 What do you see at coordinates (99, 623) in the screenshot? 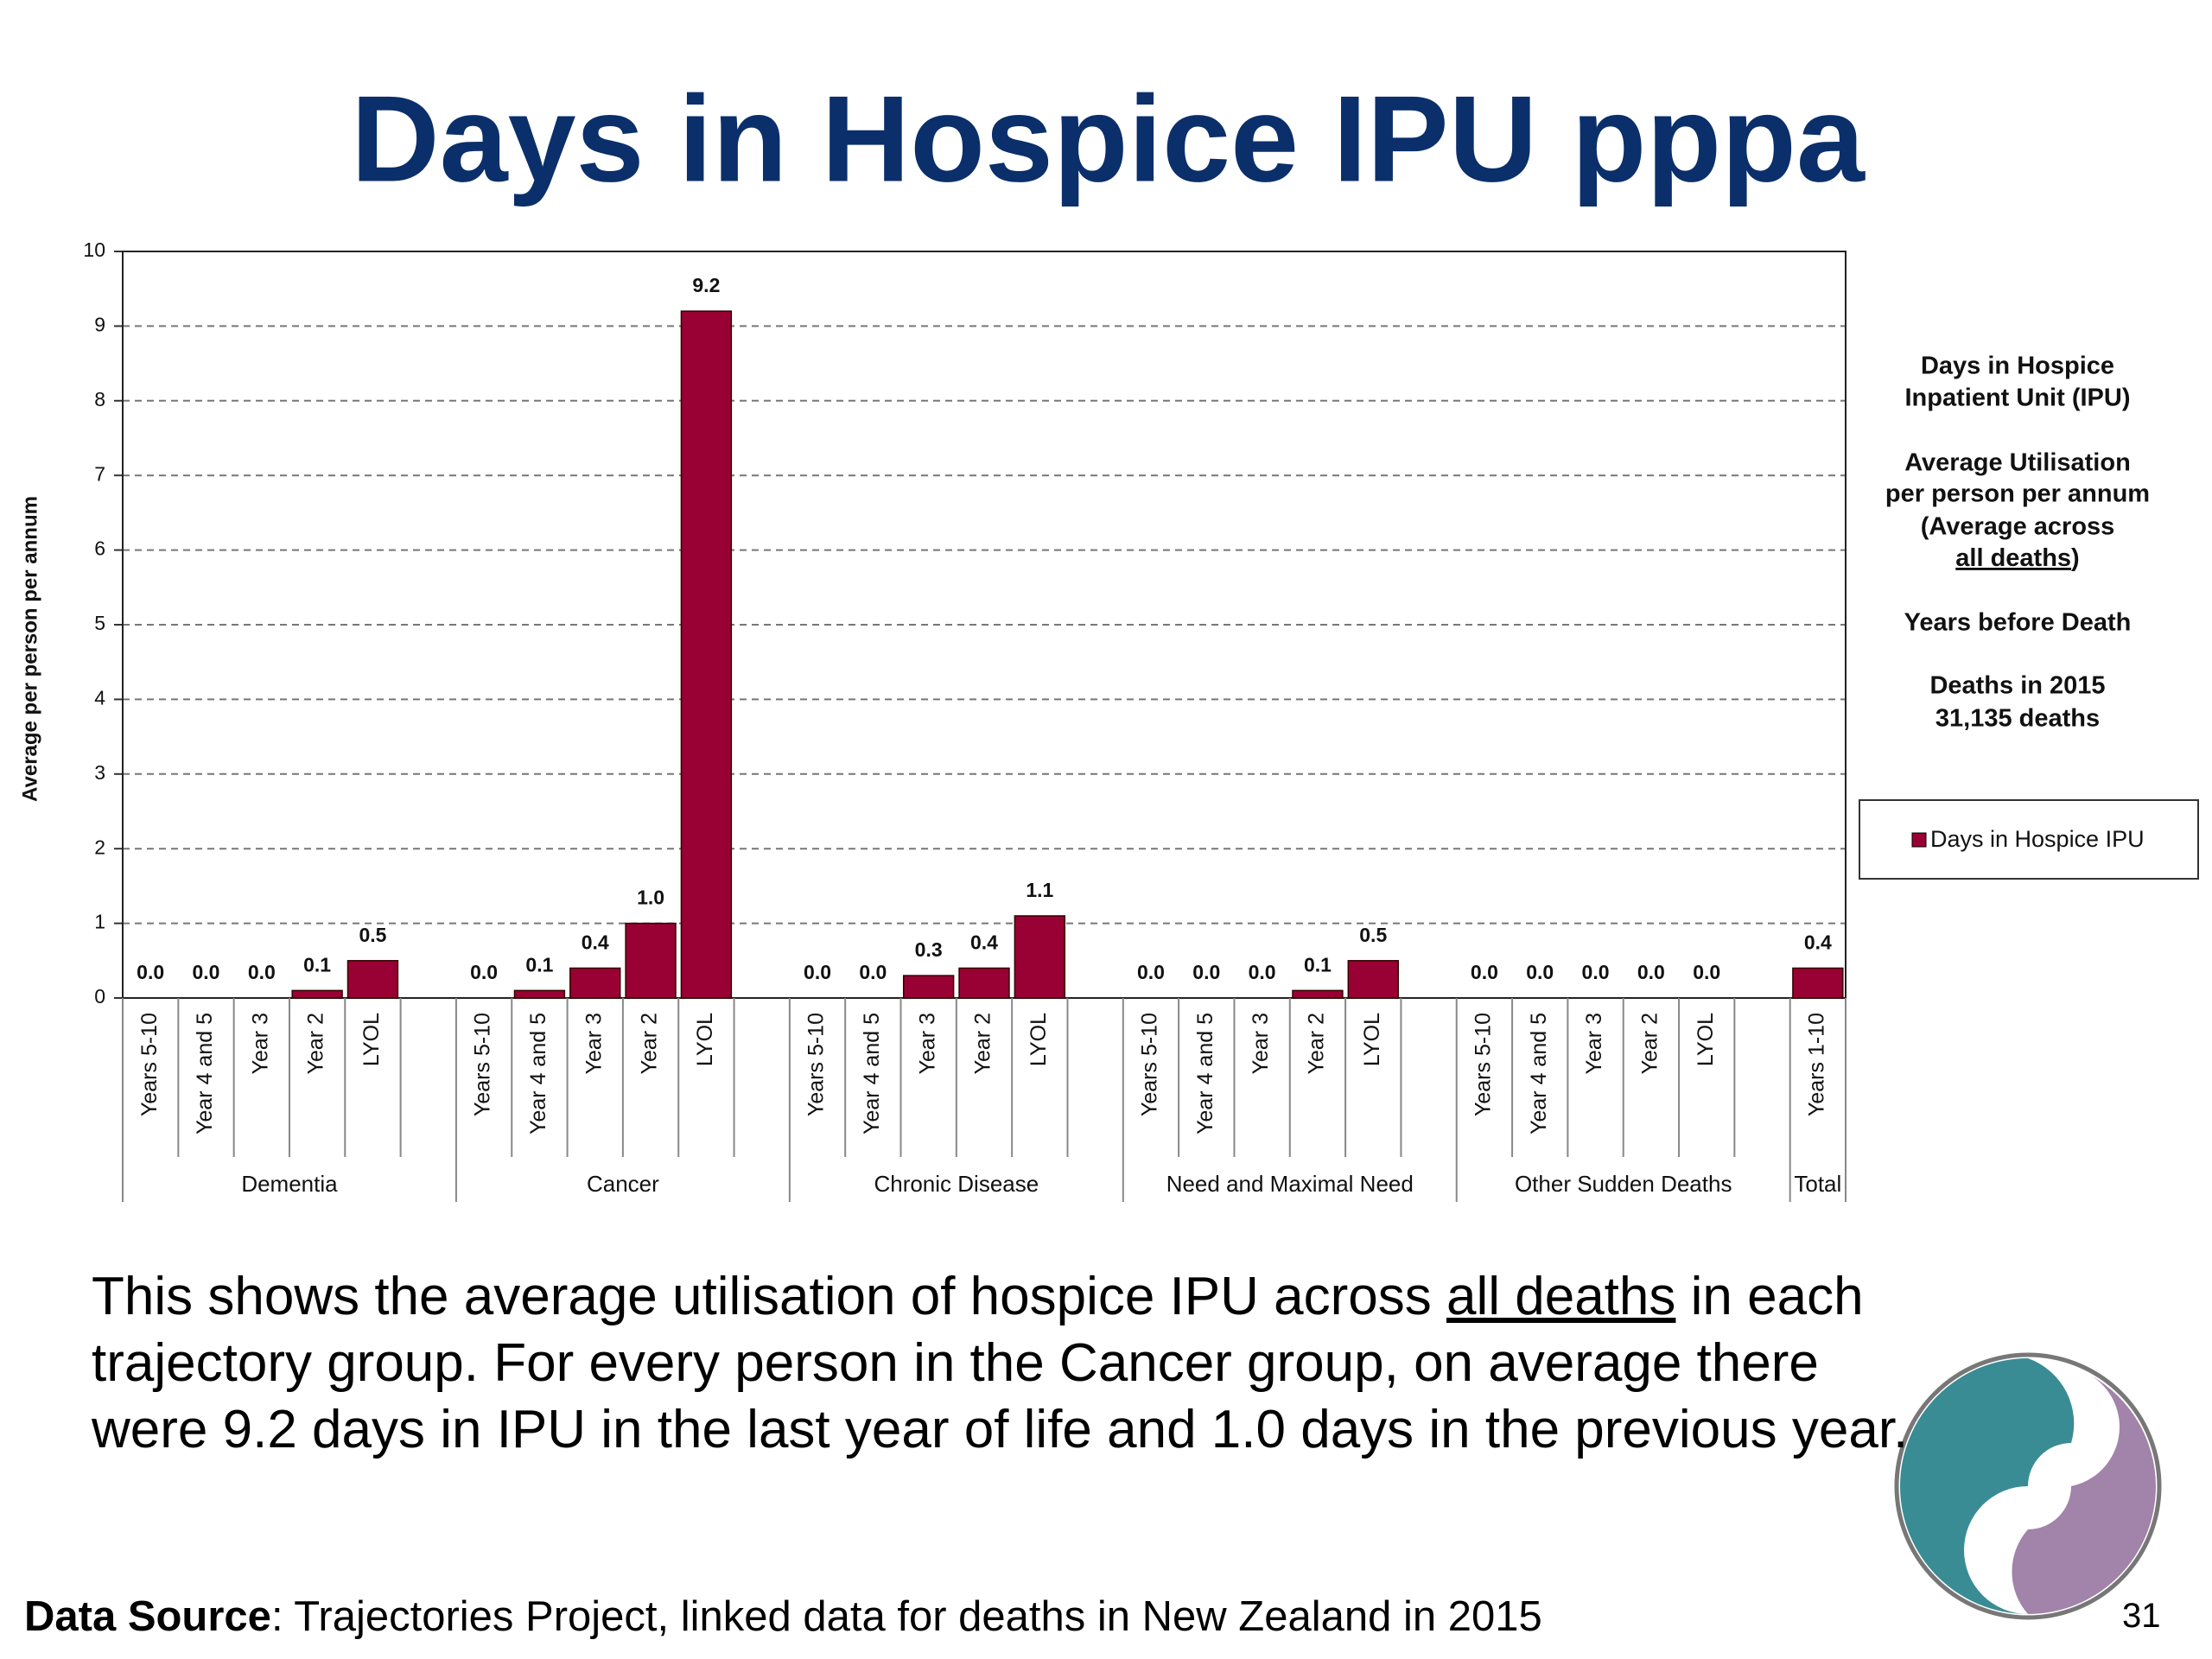
I see `y-tick-label: 5` at bounding box center [99, 623].